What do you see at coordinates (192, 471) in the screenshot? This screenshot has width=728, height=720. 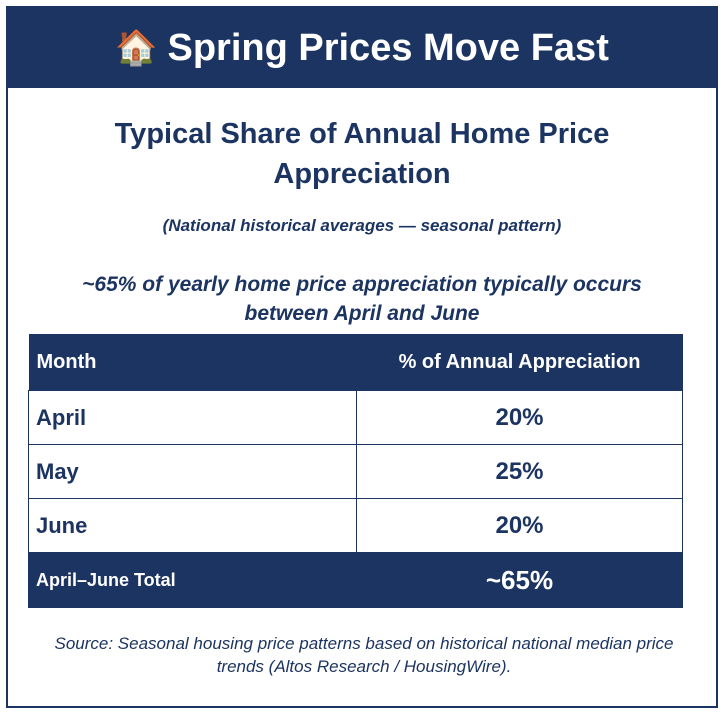 I see `month-cell: May` at bounding box center [192, 471].